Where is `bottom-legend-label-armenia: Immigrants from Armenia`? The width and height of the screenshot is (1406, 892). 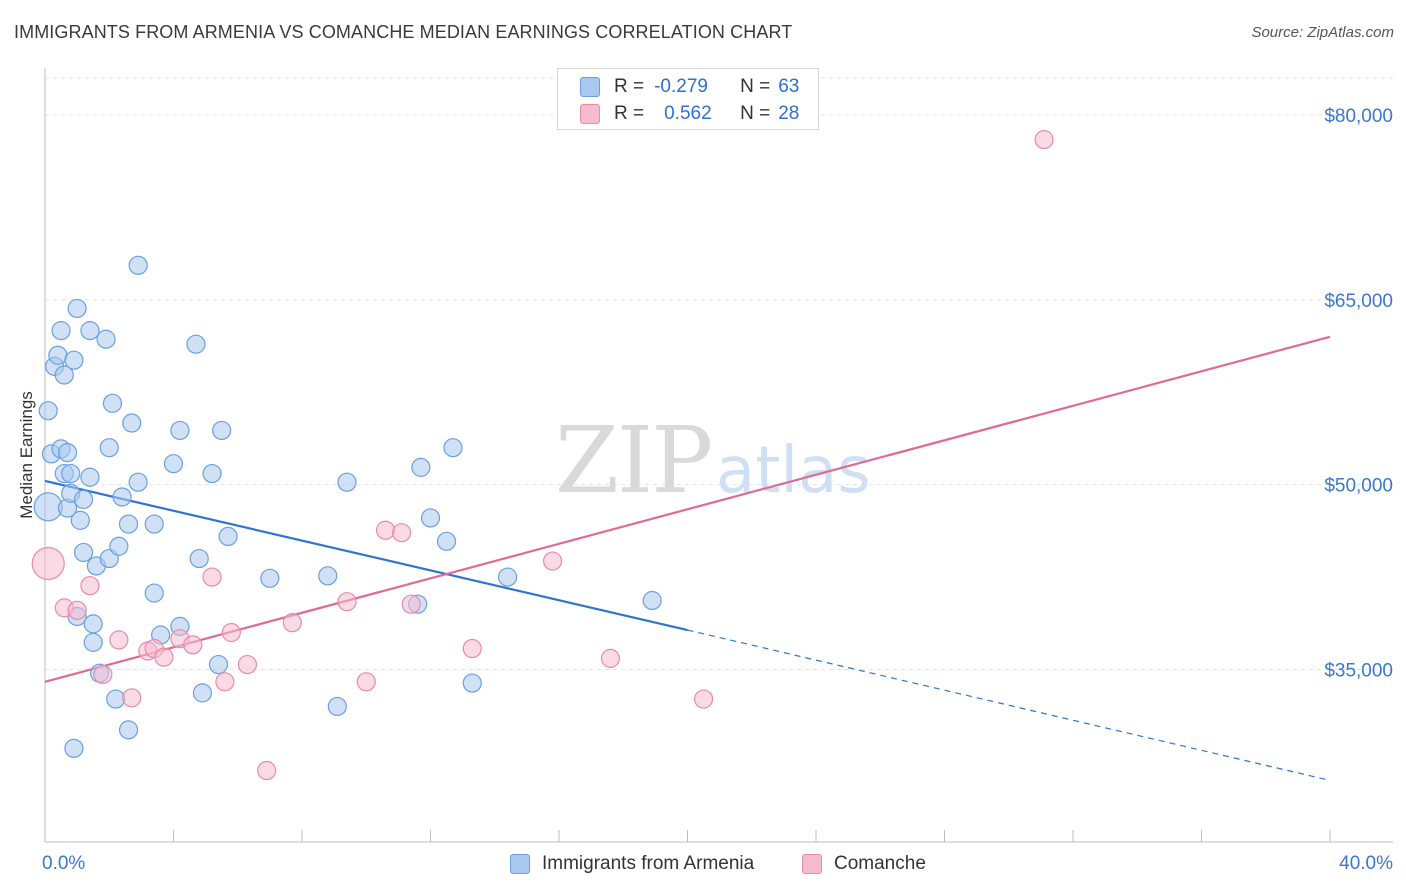
bottom-legend-label-armenia: Immigrants from Armenia is located at coordinates (648, 863).